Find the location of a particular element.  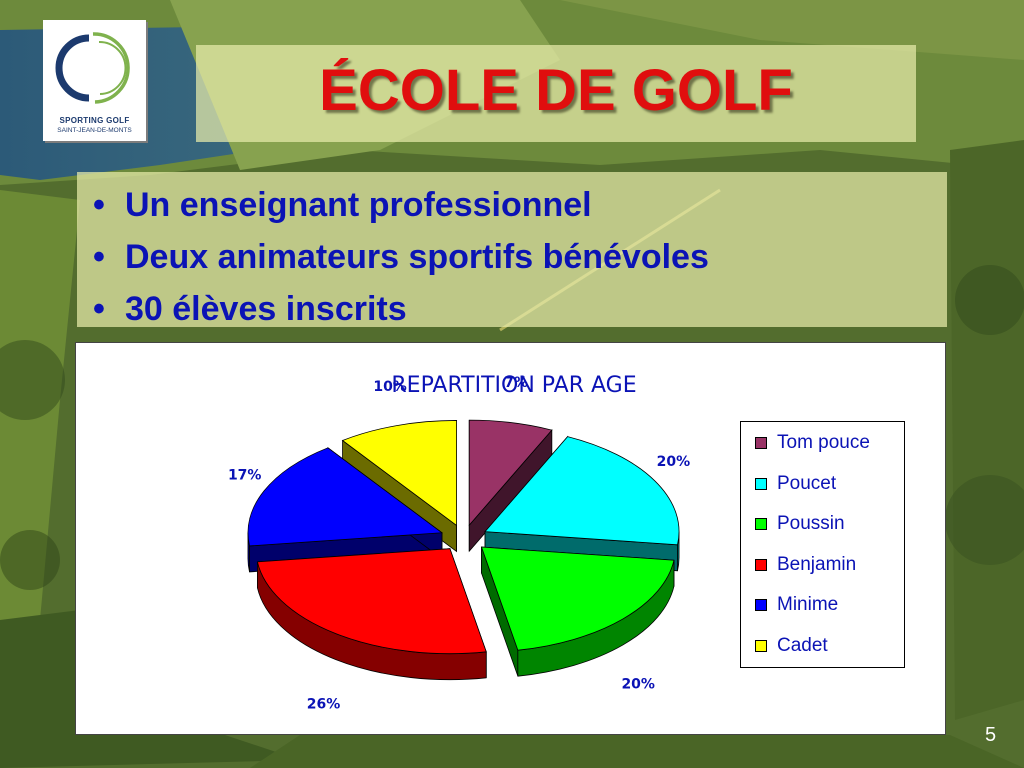

pie-percent-label: 10% is located at coordinates (390, 387).